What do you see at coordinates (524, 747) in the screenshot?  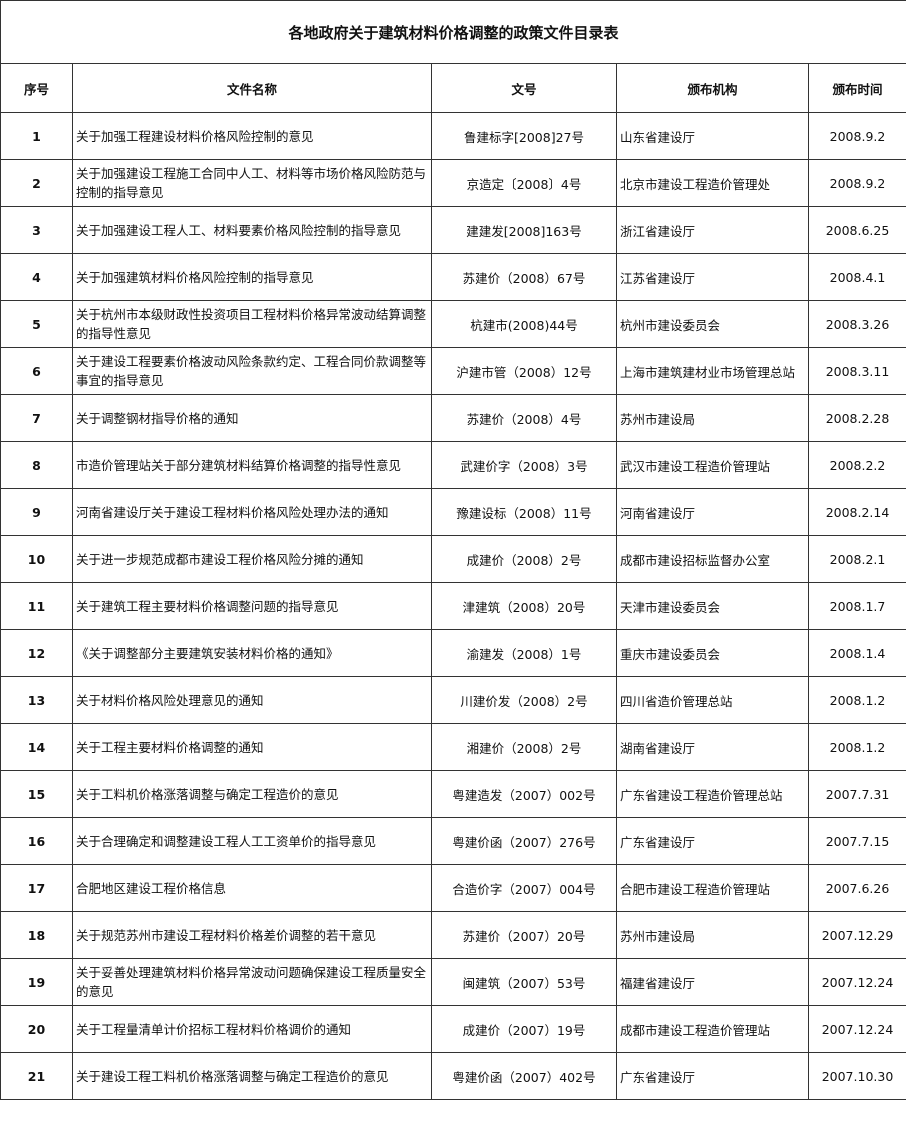 I see `document-number: 湘建价（2008）2号` at bounding box center [524, 747].